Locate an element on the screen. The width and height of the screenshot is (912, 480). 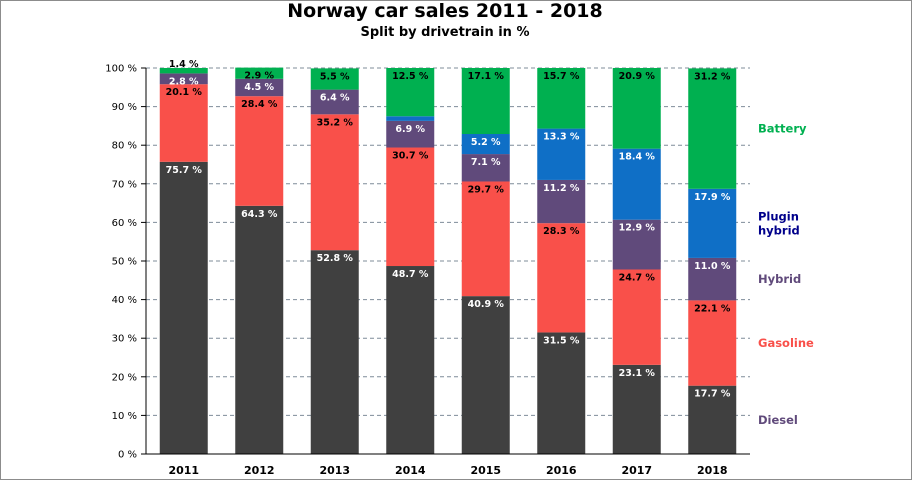
x-tick-label: 2018 is located at coordinates (712, 470).